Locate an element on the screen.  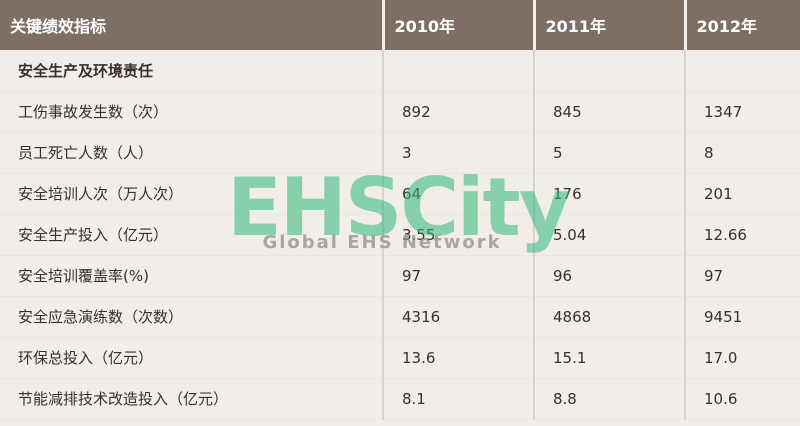
cell-2010: 4316 is located at coordinates (459, 317).